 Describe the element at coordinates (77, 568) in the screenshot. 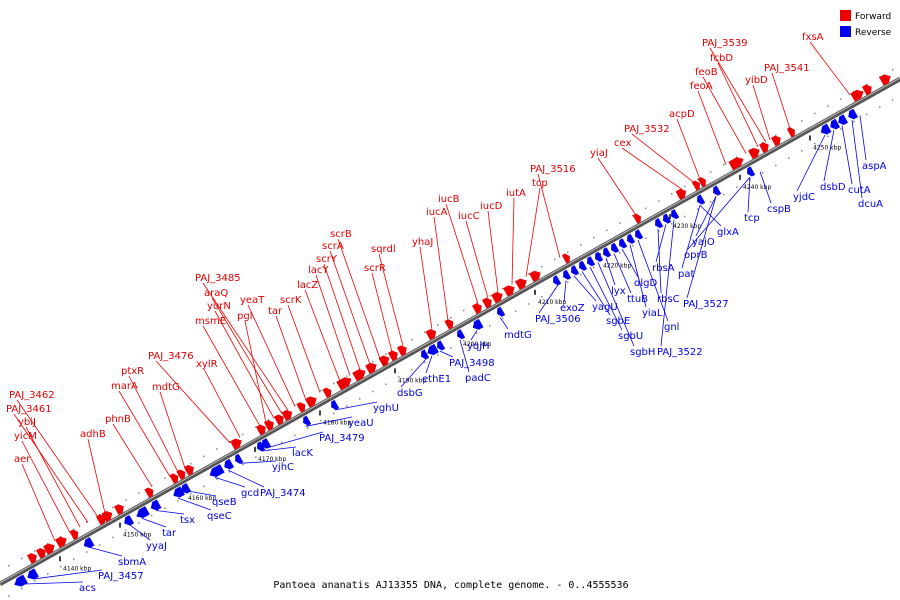

I see `scale-tick-label: 4140 kbp` at that location.